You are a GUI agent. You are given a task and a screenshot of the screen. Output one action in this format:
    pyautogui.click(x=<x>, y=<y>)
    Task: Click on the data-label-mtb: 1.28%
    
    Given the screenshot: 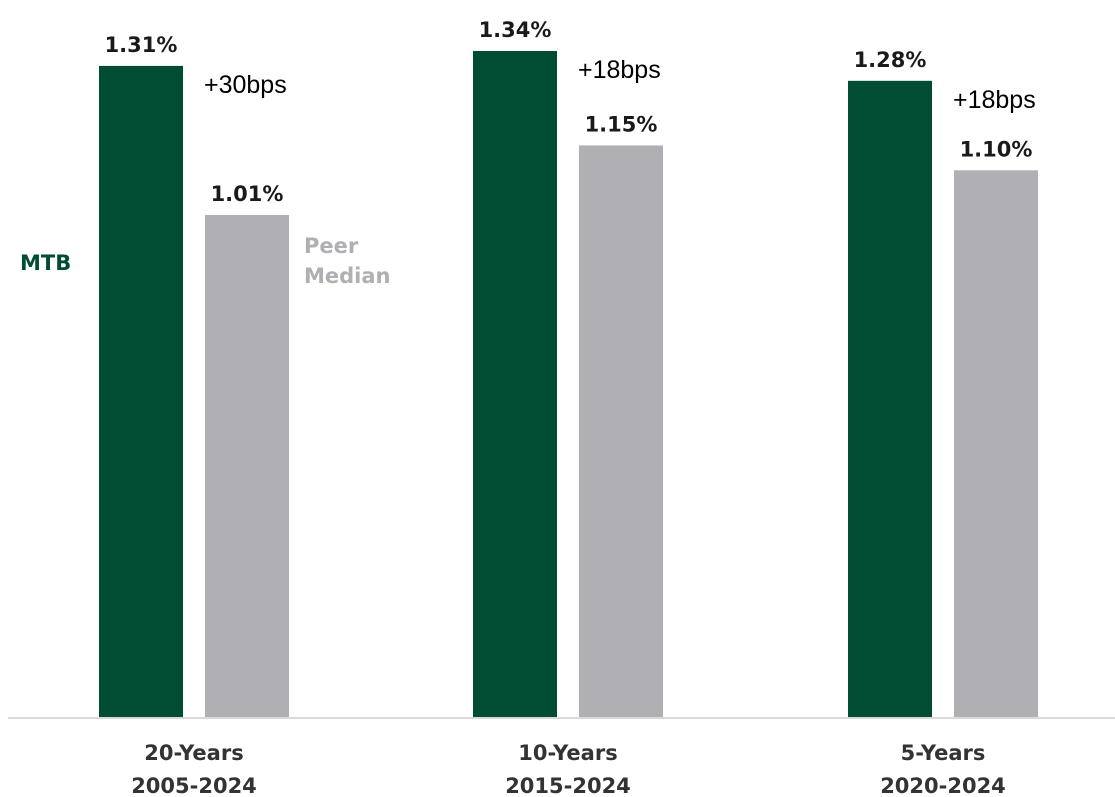 What is the action you would take?
    pyautogui.click(x=890, y=60)
    